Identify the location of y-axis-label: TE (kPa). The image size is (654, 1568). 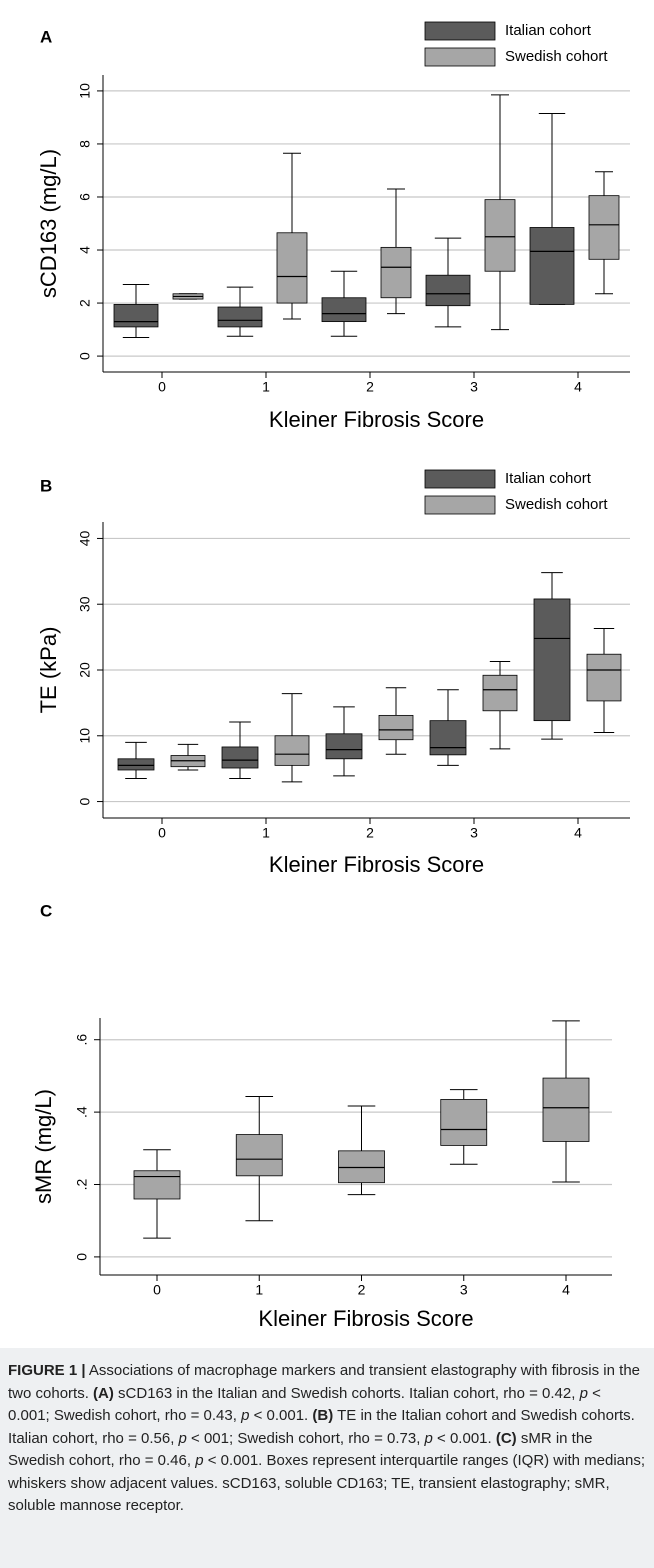
(48, 670).